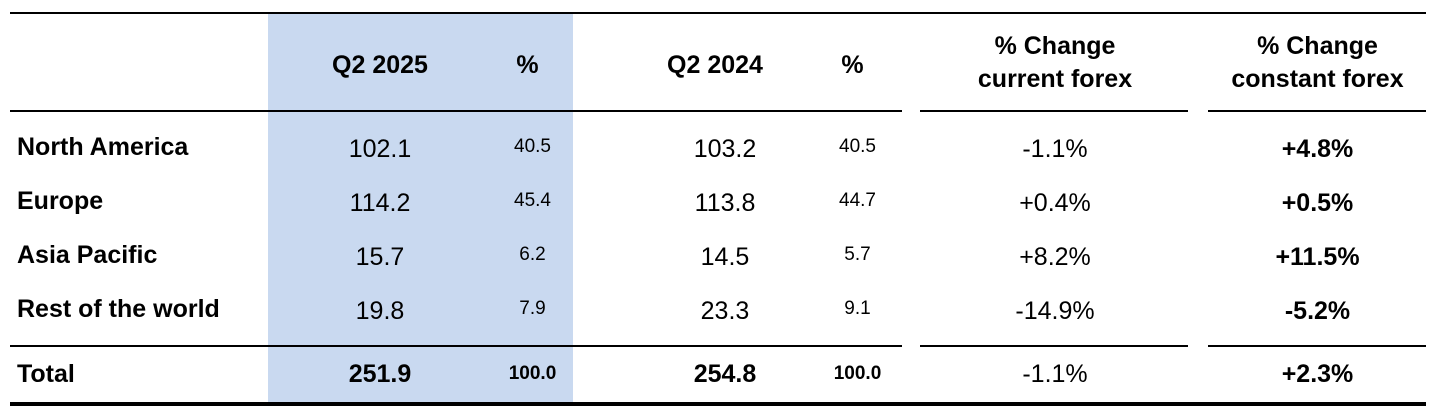 This screenshot has height=416, width=1436. I want to click on row-label-rest-of-world: Rest of the world, so click(118, 308).